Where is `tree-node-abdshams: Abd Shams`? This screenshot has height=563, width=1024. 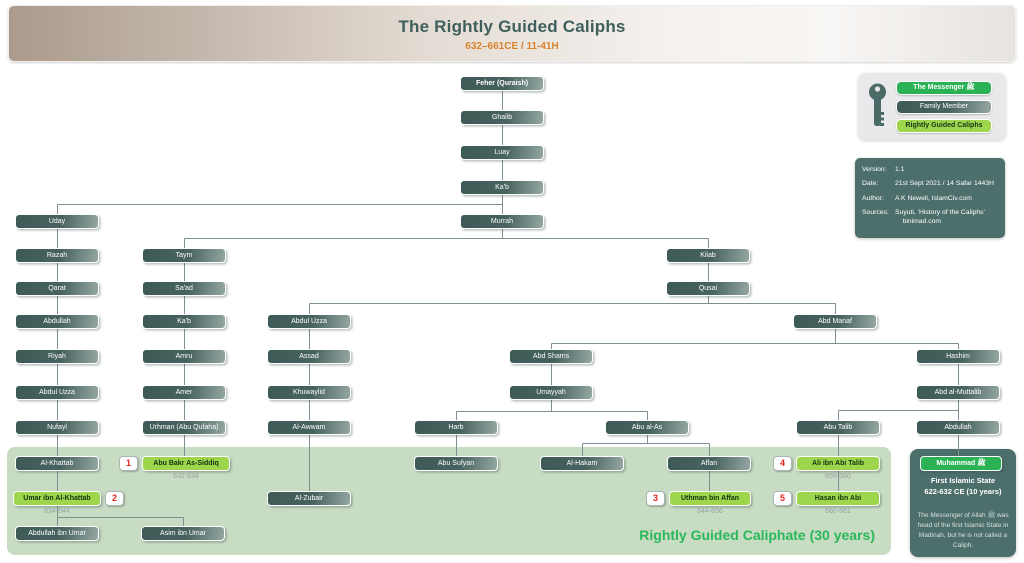 tree-node-abdshams: Abd Shams is located at coordinates (551, 356).